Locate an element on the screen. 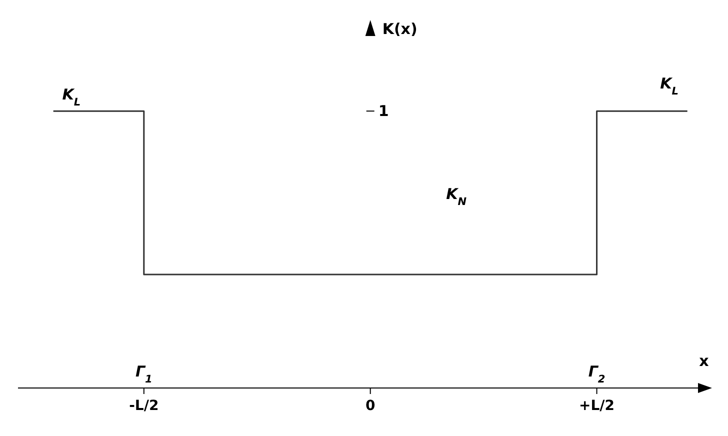  x-tick-label: +L/2 is located at coordinates (597, 406).